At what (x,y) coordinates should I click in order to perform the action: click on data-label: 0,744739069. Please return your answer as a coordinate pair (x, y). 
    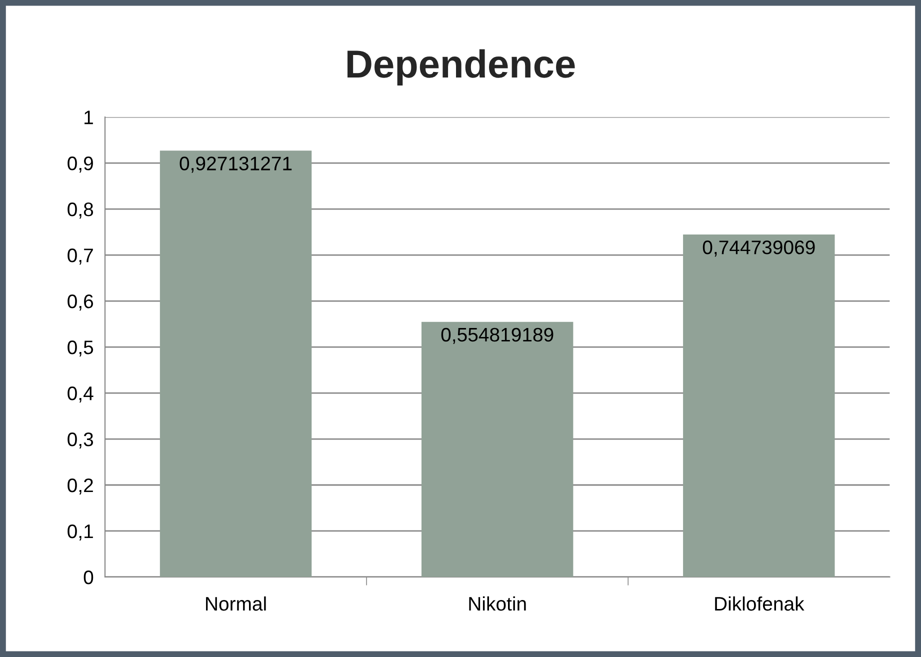
    Looking at the image, I should click on (758, 248).